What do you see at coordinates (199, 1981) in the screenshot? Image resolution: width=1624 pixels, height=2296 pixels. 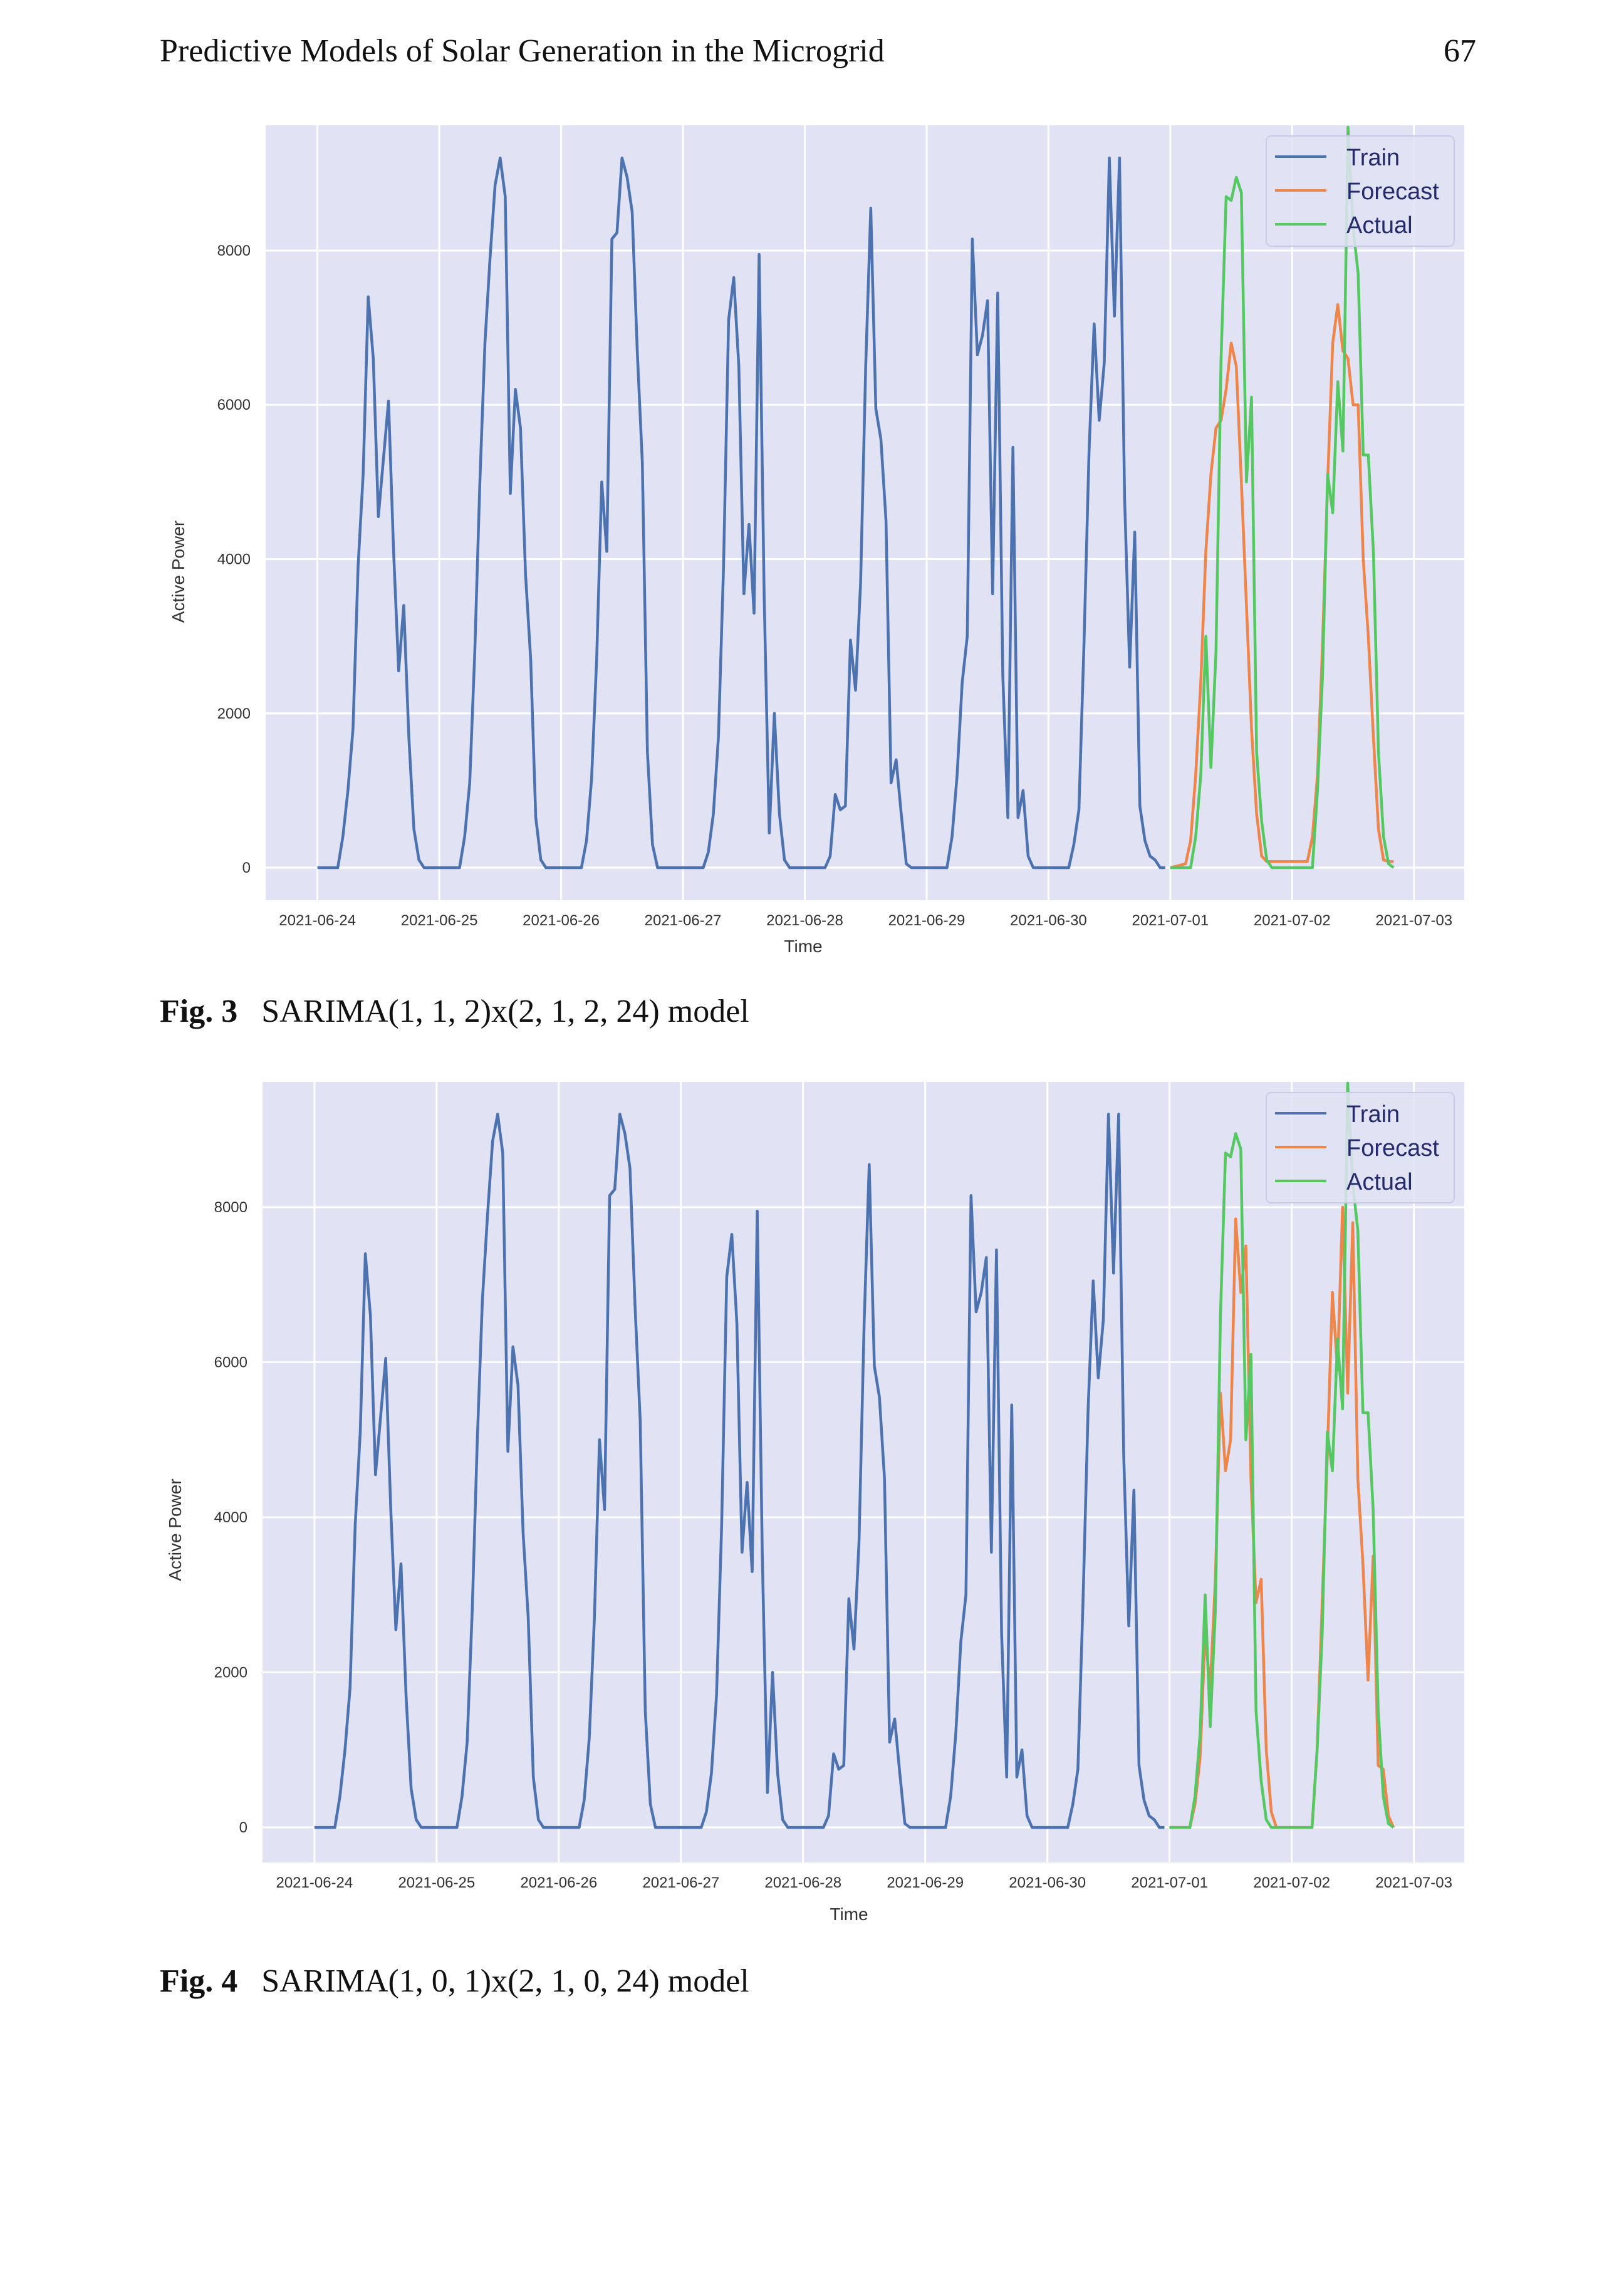 I see `figure-label: Fig. 4` at bounding box center [199, 1981].